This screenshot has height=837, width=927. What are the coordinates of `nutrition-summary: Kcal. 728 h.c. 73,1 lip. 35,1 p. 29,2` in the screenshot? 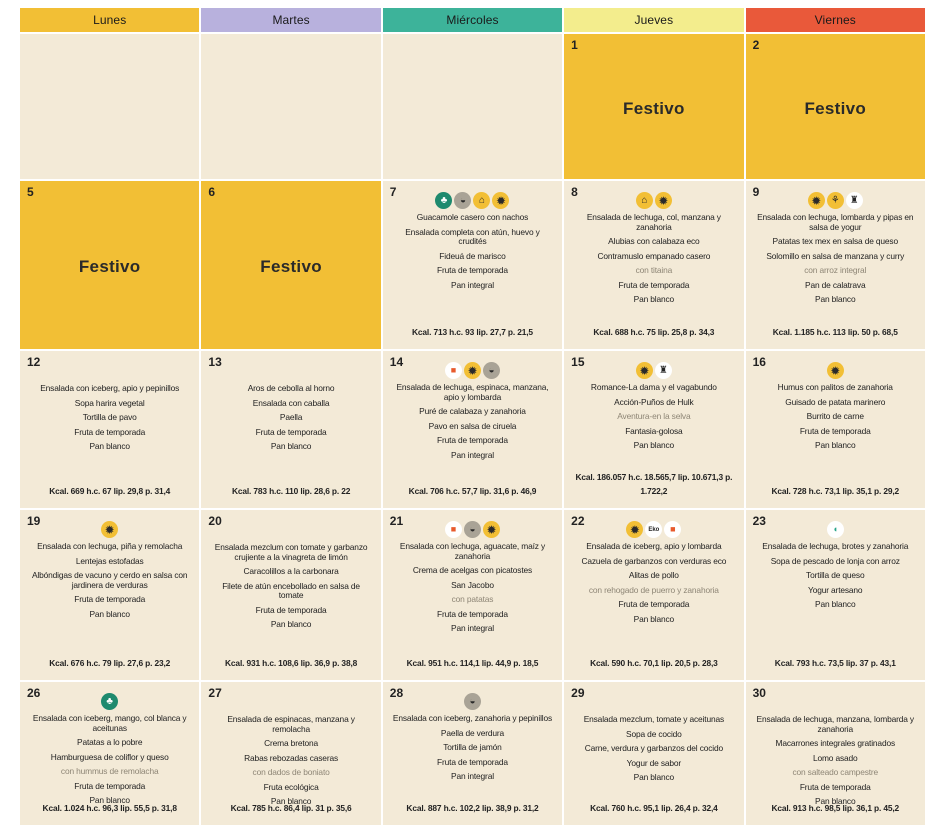 It's located at (835, 491).